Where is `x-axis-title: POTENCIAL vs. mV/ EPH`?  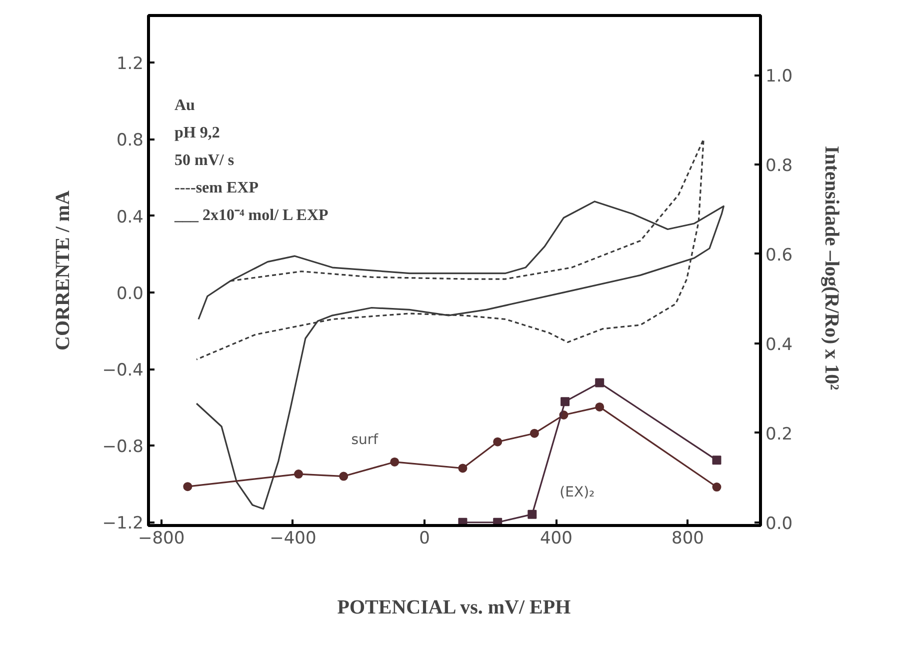 x-axis-title: POTENCIAL vs. mV/ EPH is located at coordinates (454, 607).